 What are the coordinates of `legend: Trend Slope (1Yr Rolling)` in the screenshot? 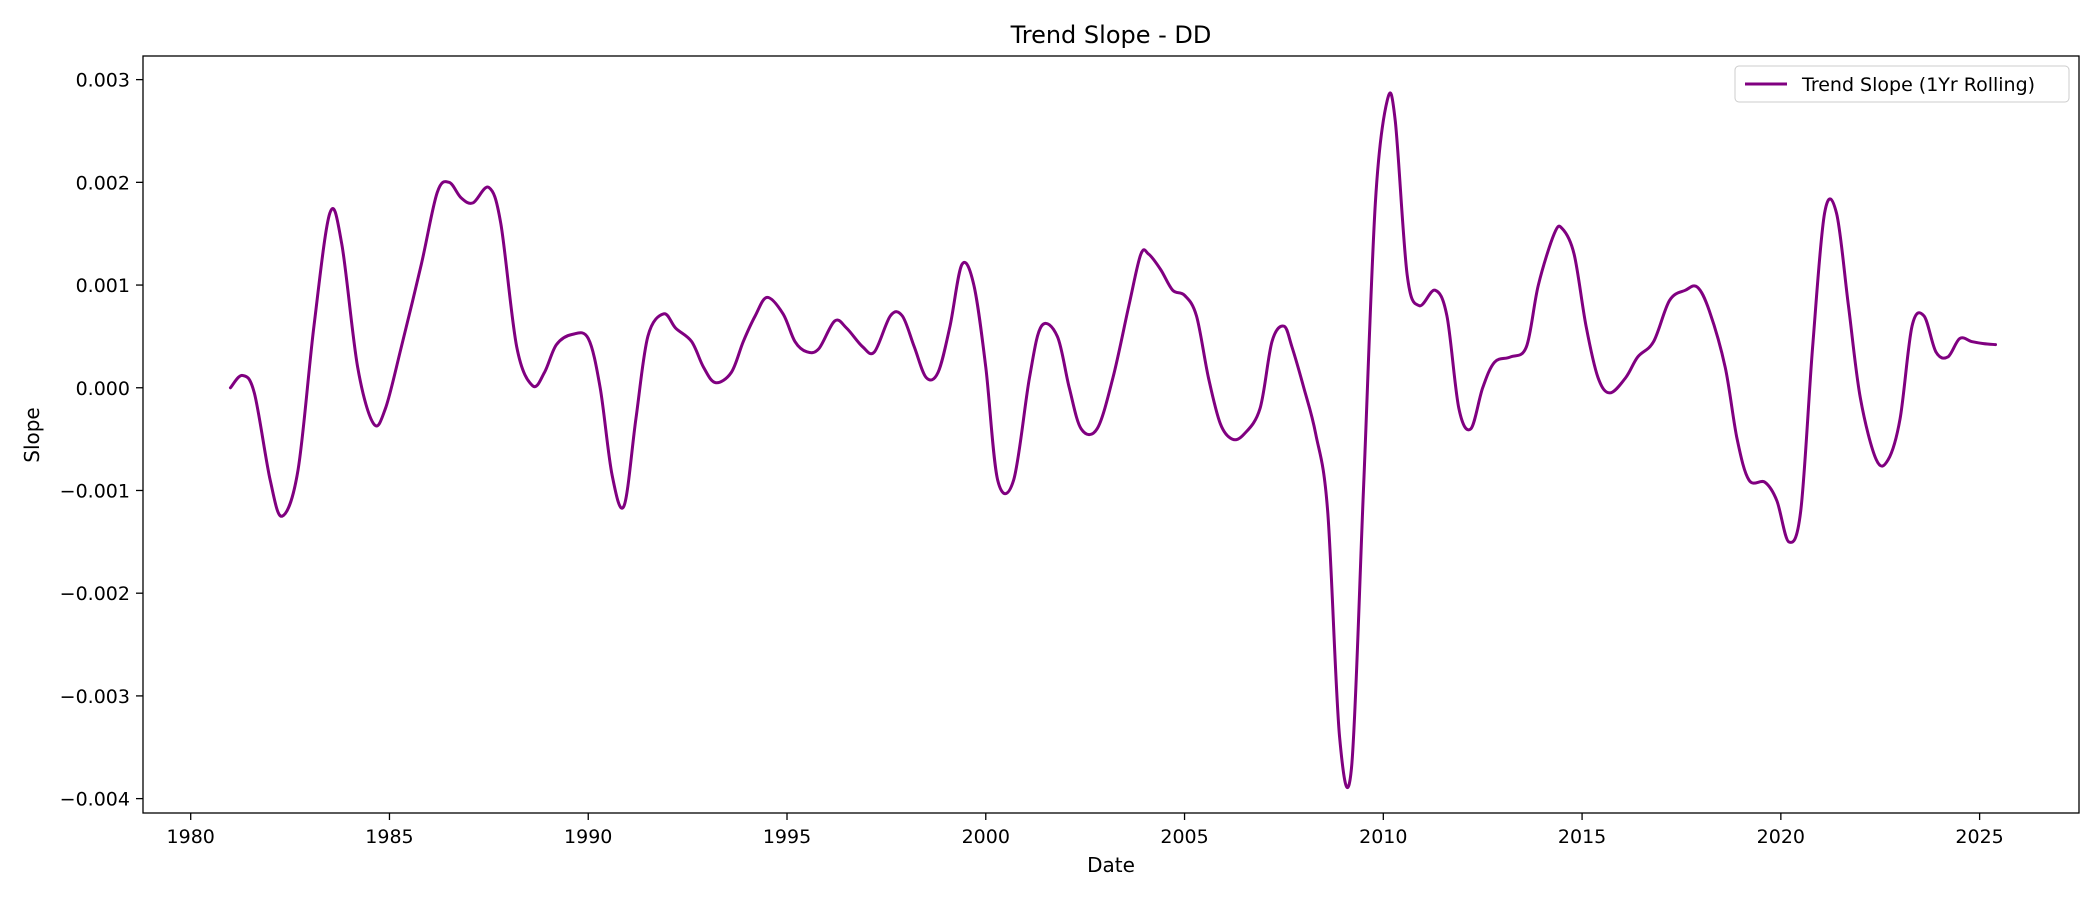 It's located at (1902, 84).